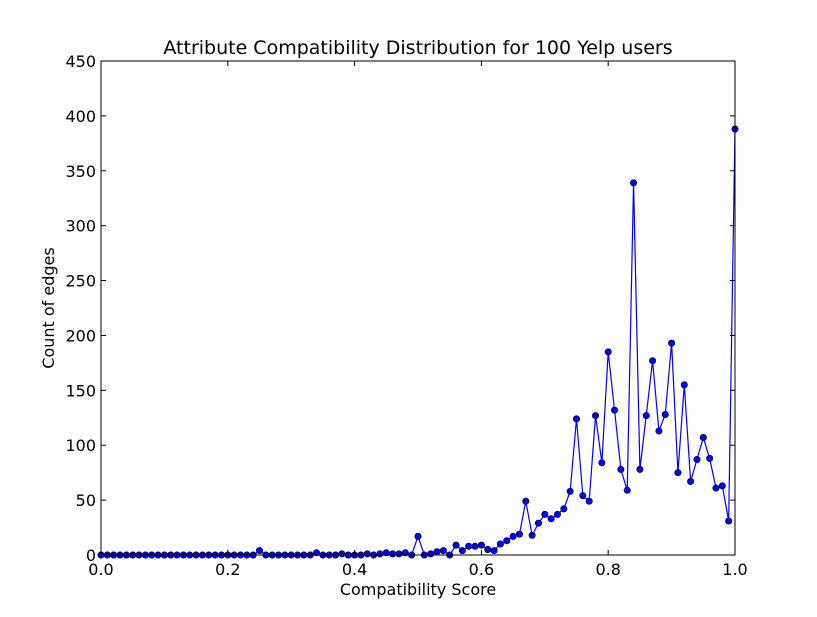 The height and width of the screenshot is (617, 817). What do you see at coordinates (80, 390) in the screenshot?
I see `y-tick-label: 150` at bounding box center [80, 390].